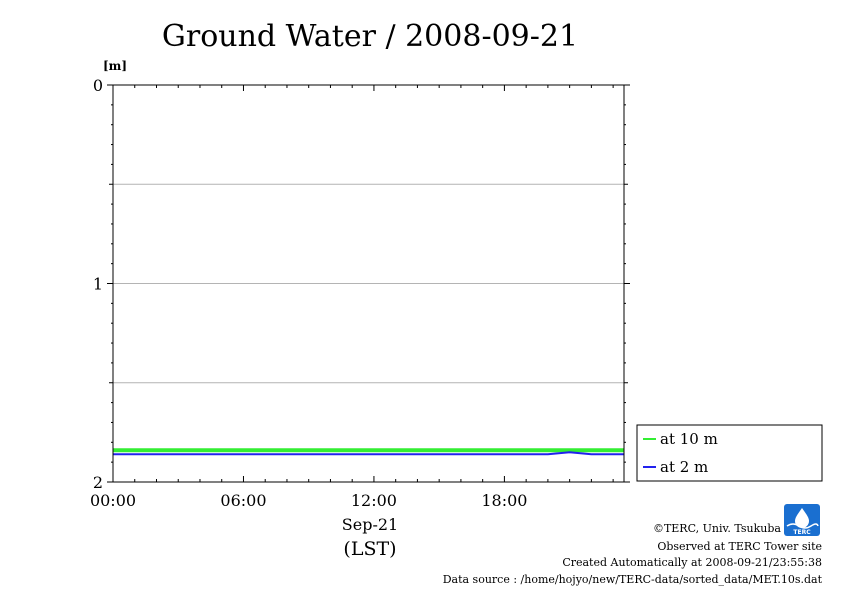  What do you see at coordinates (113, 500) in the screenshot?
I see `x-tick-label-0: 00:00` at bounding box center [113, 500].